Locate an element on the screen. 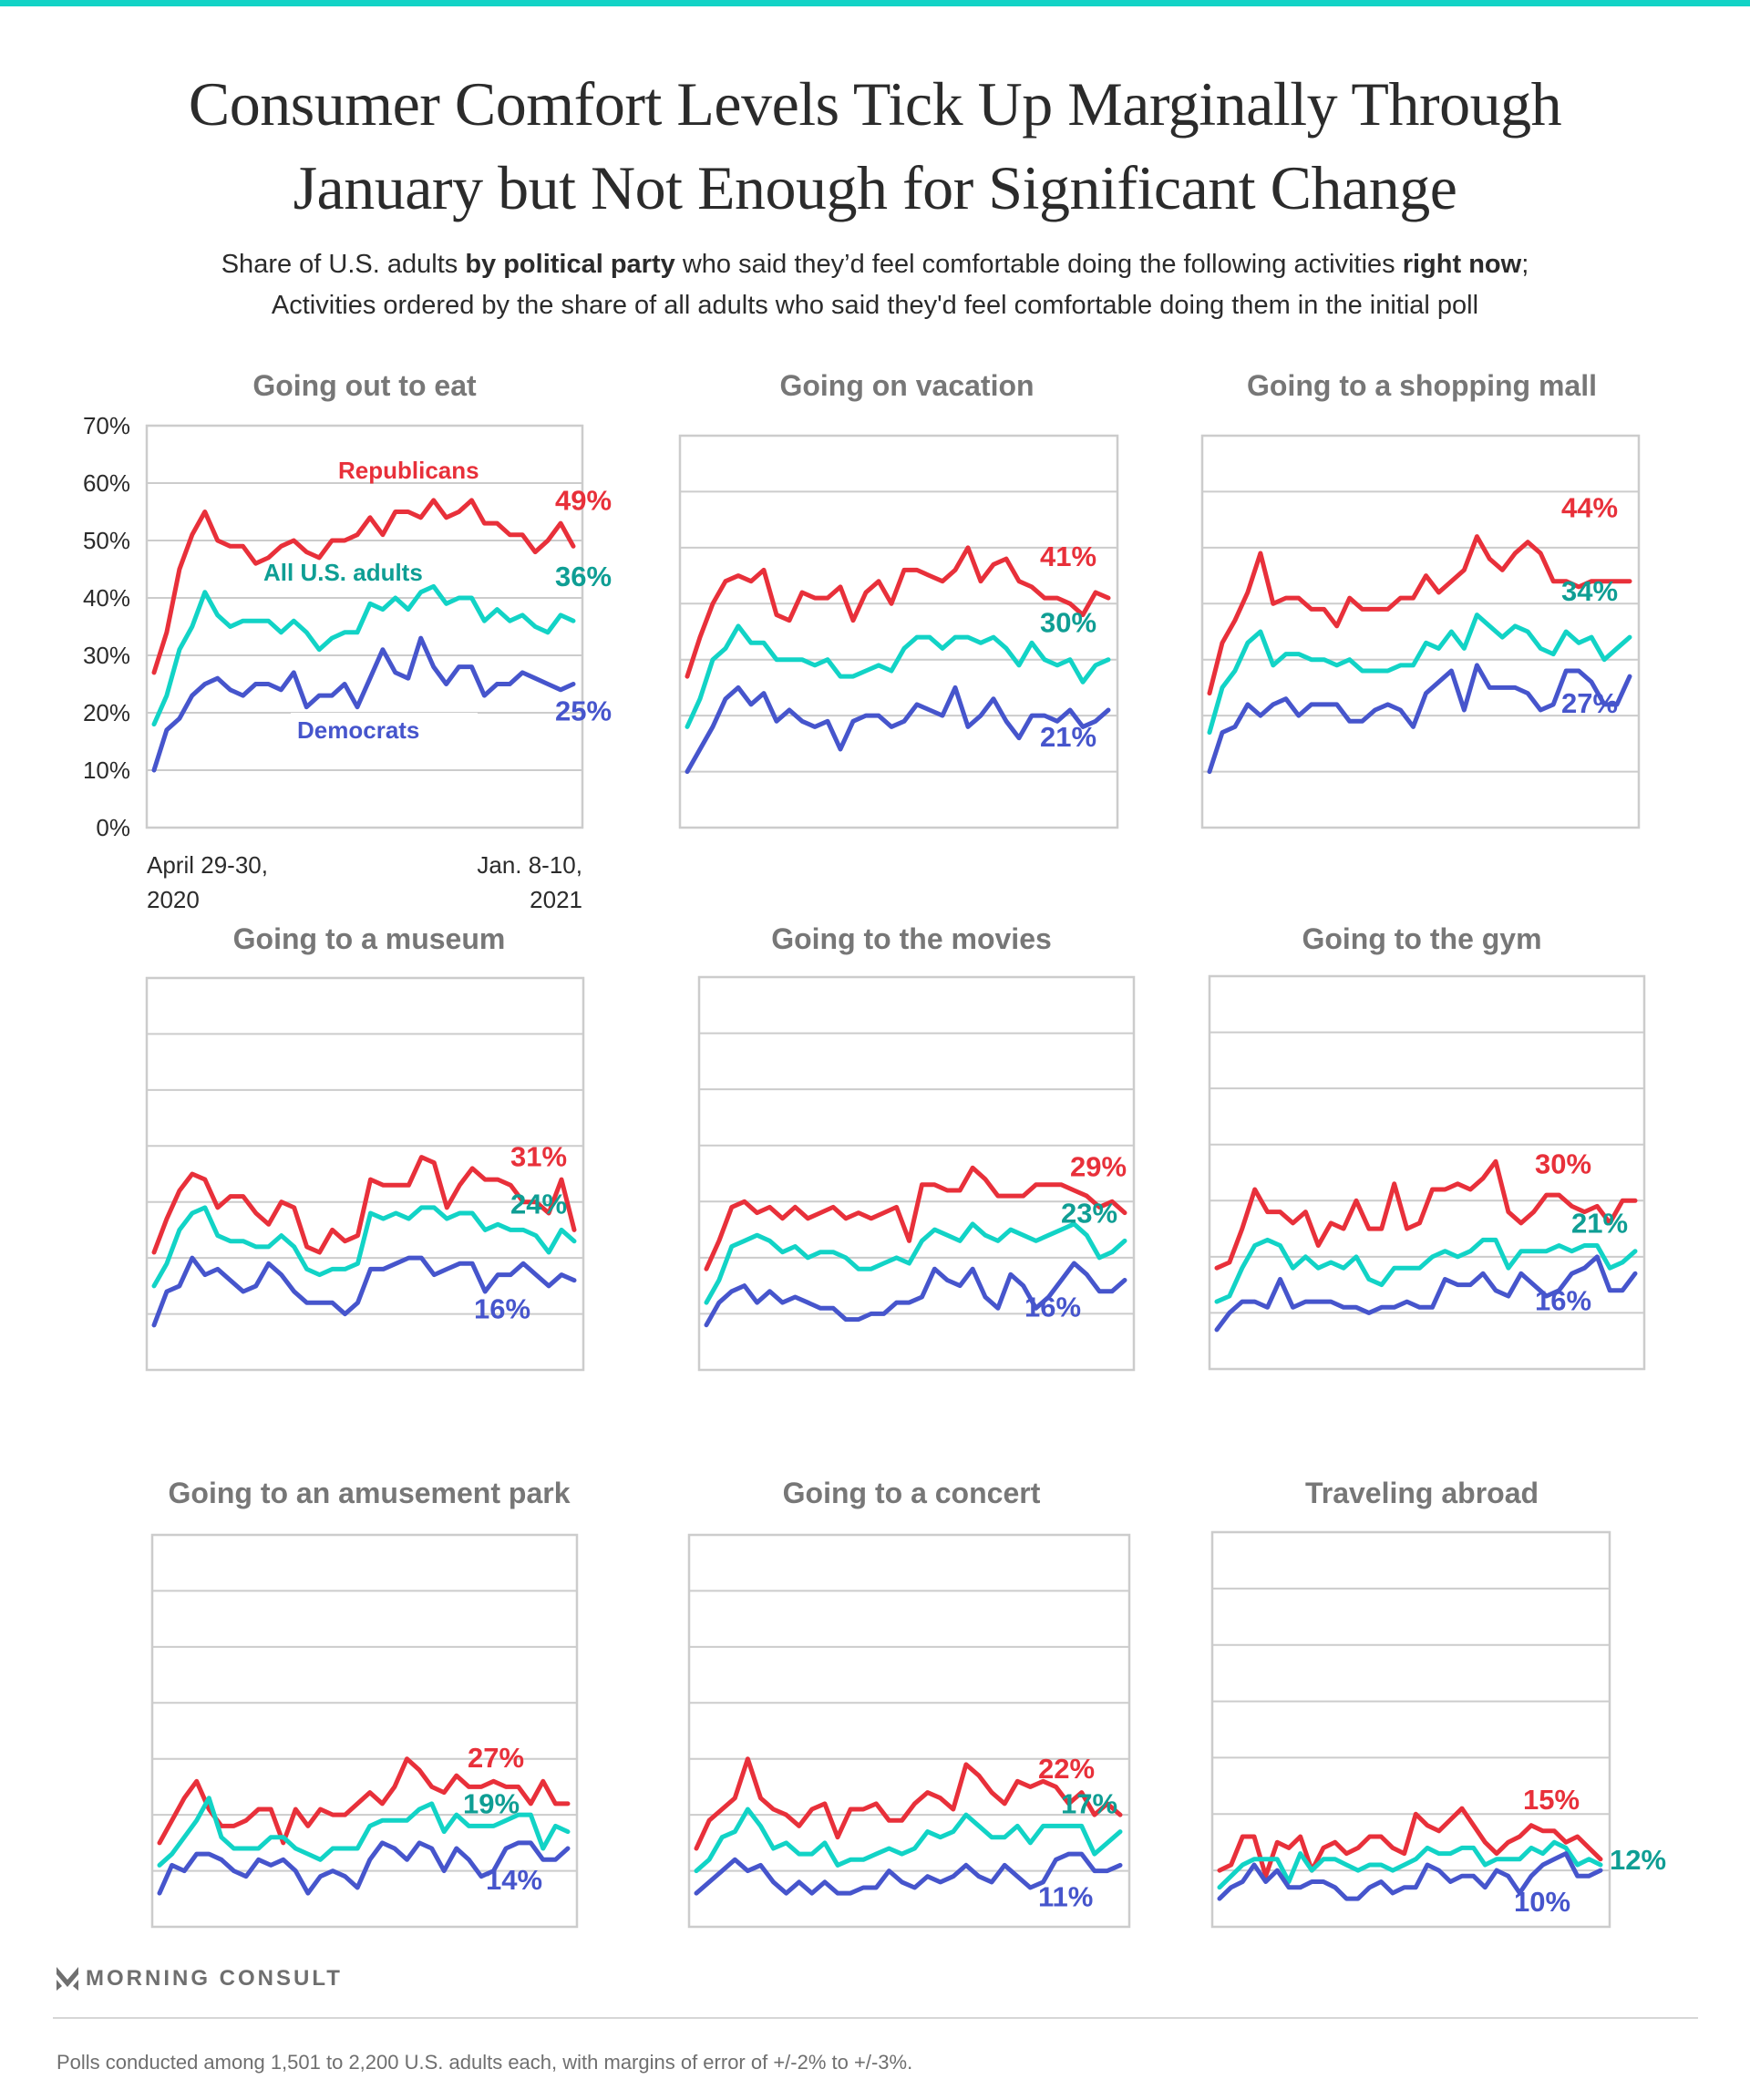 Image resolution: width=1750 pixels, height=2100 pixels. chart-gym: 30% 21% 16% is located at coordinates (1427, 1173).